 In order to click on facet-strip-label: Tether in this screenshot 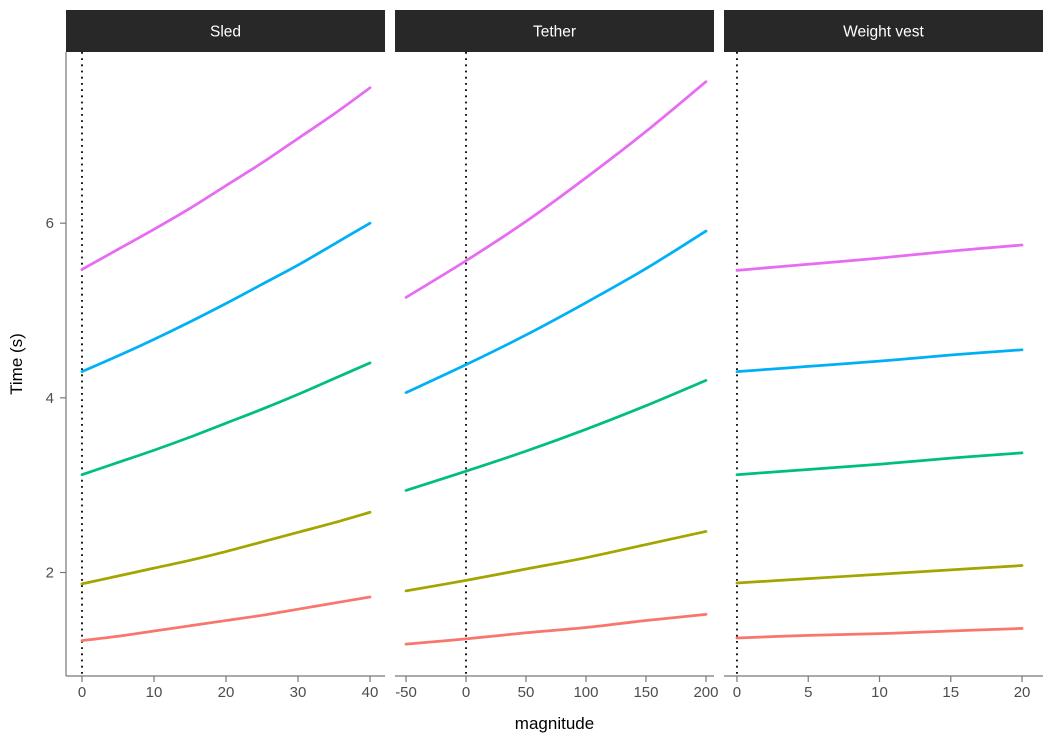, I will do `click(554, 31)`.